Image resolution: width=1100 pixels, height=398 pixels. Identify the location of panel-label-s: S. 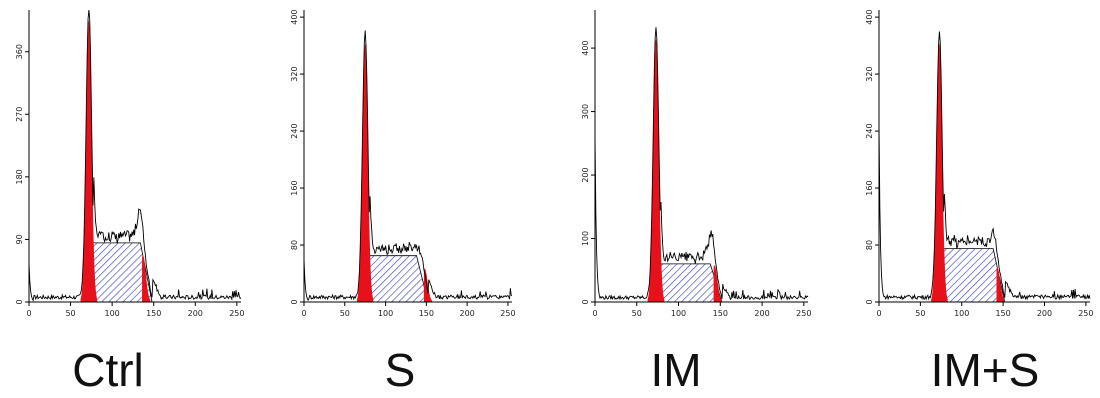
(400, 370).